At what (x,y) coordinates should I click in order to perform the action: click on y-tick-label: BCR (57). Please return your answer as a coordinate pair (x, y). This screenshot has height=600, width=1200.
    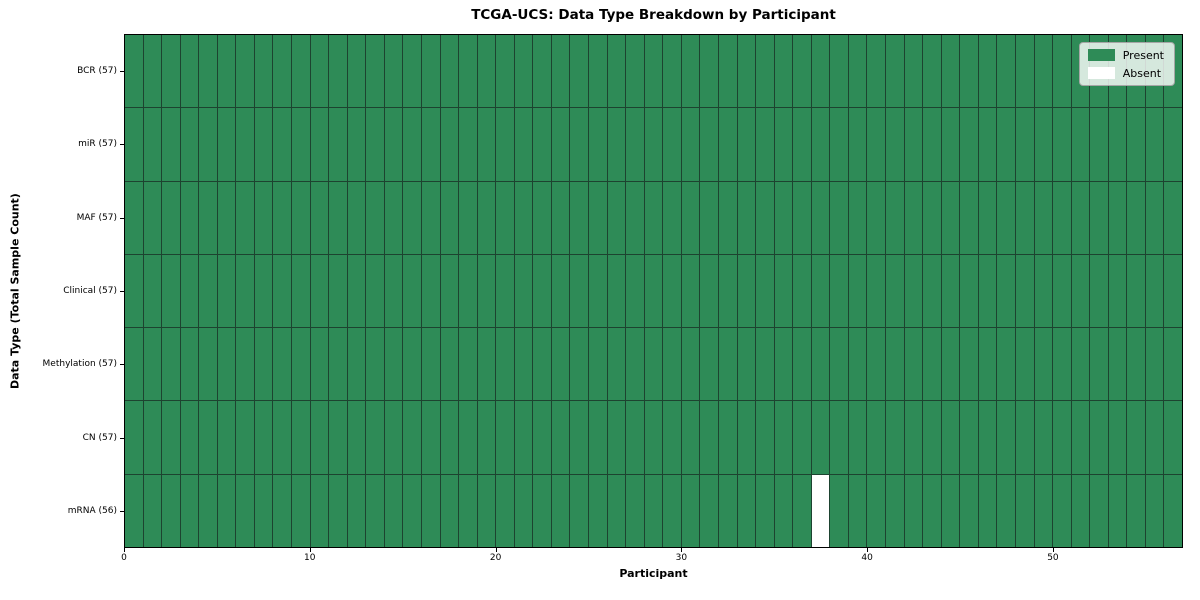
    Looking at the image, I should click on (97, 70).